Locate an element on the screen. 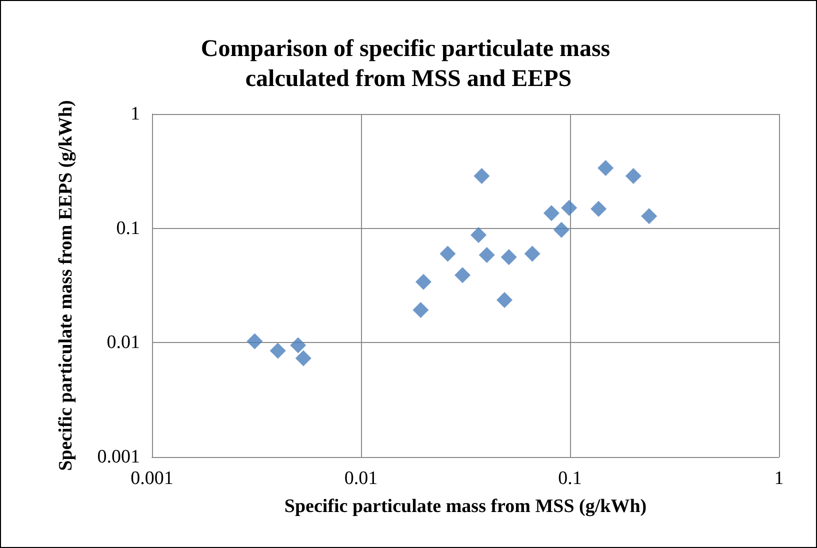 Image resolution: width=817 pixels, height=548 pixels. x-tick-label: 1 is located at coordinates (779, 478).